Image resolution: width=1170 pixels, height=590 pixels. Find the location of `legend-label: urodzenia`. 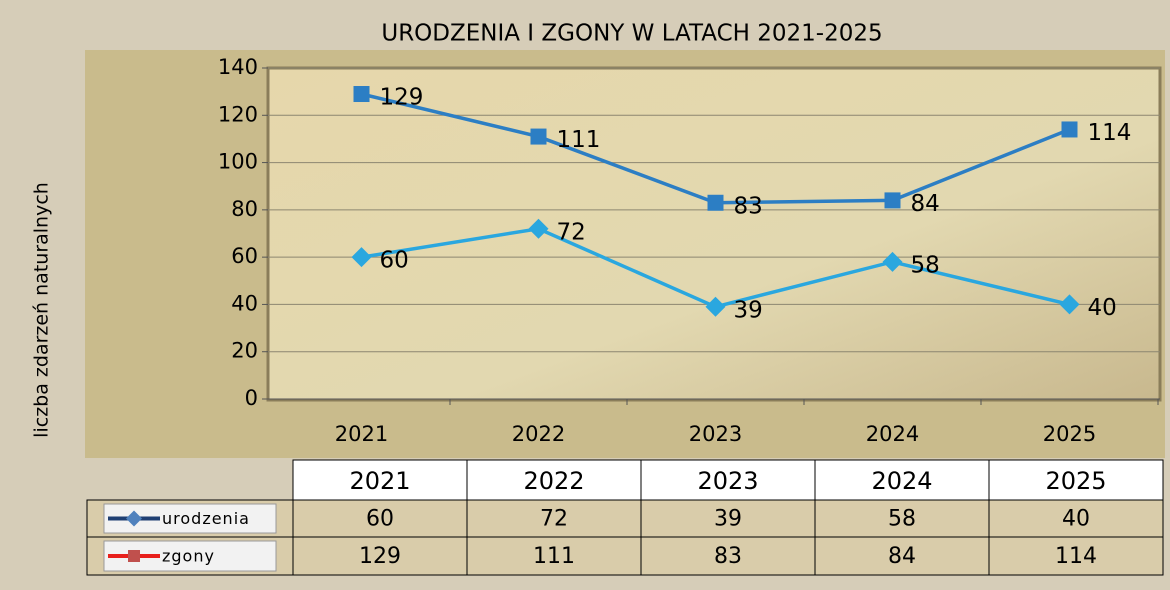

legend-label: urodzenia is located at coordinates (206, 518).